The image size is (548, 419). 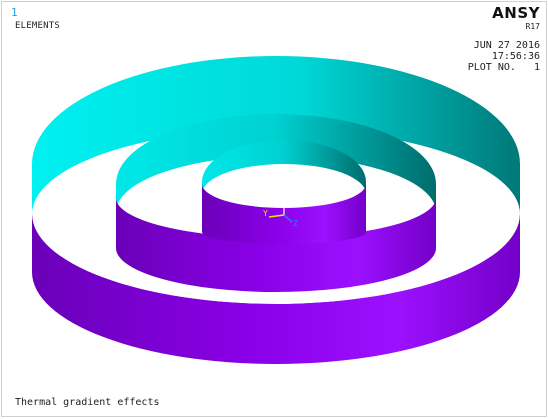 What do you see at coordinates (295, 223) in the screenshot?
I see `triad-z-label: Z` at bounding box center [295, 223].